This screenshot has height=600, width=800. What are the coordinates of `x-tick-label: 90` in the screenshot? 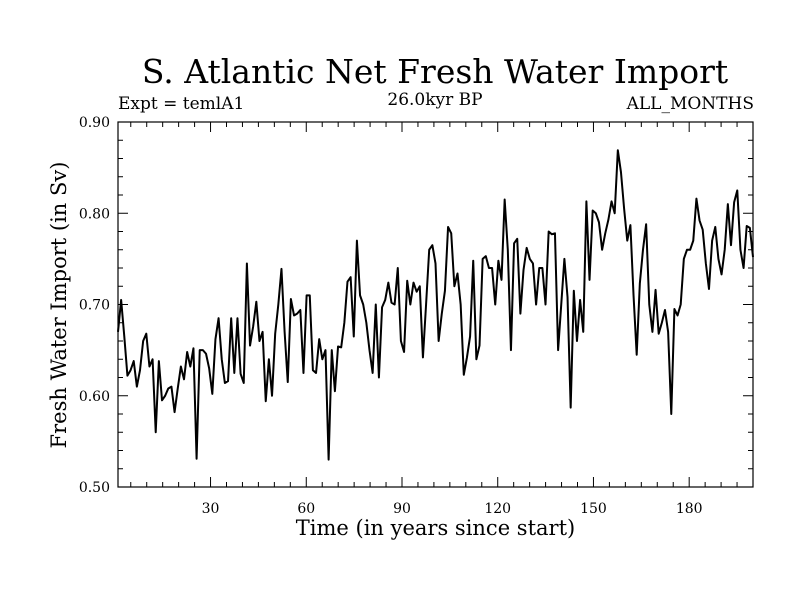 It's located at (402, 509).